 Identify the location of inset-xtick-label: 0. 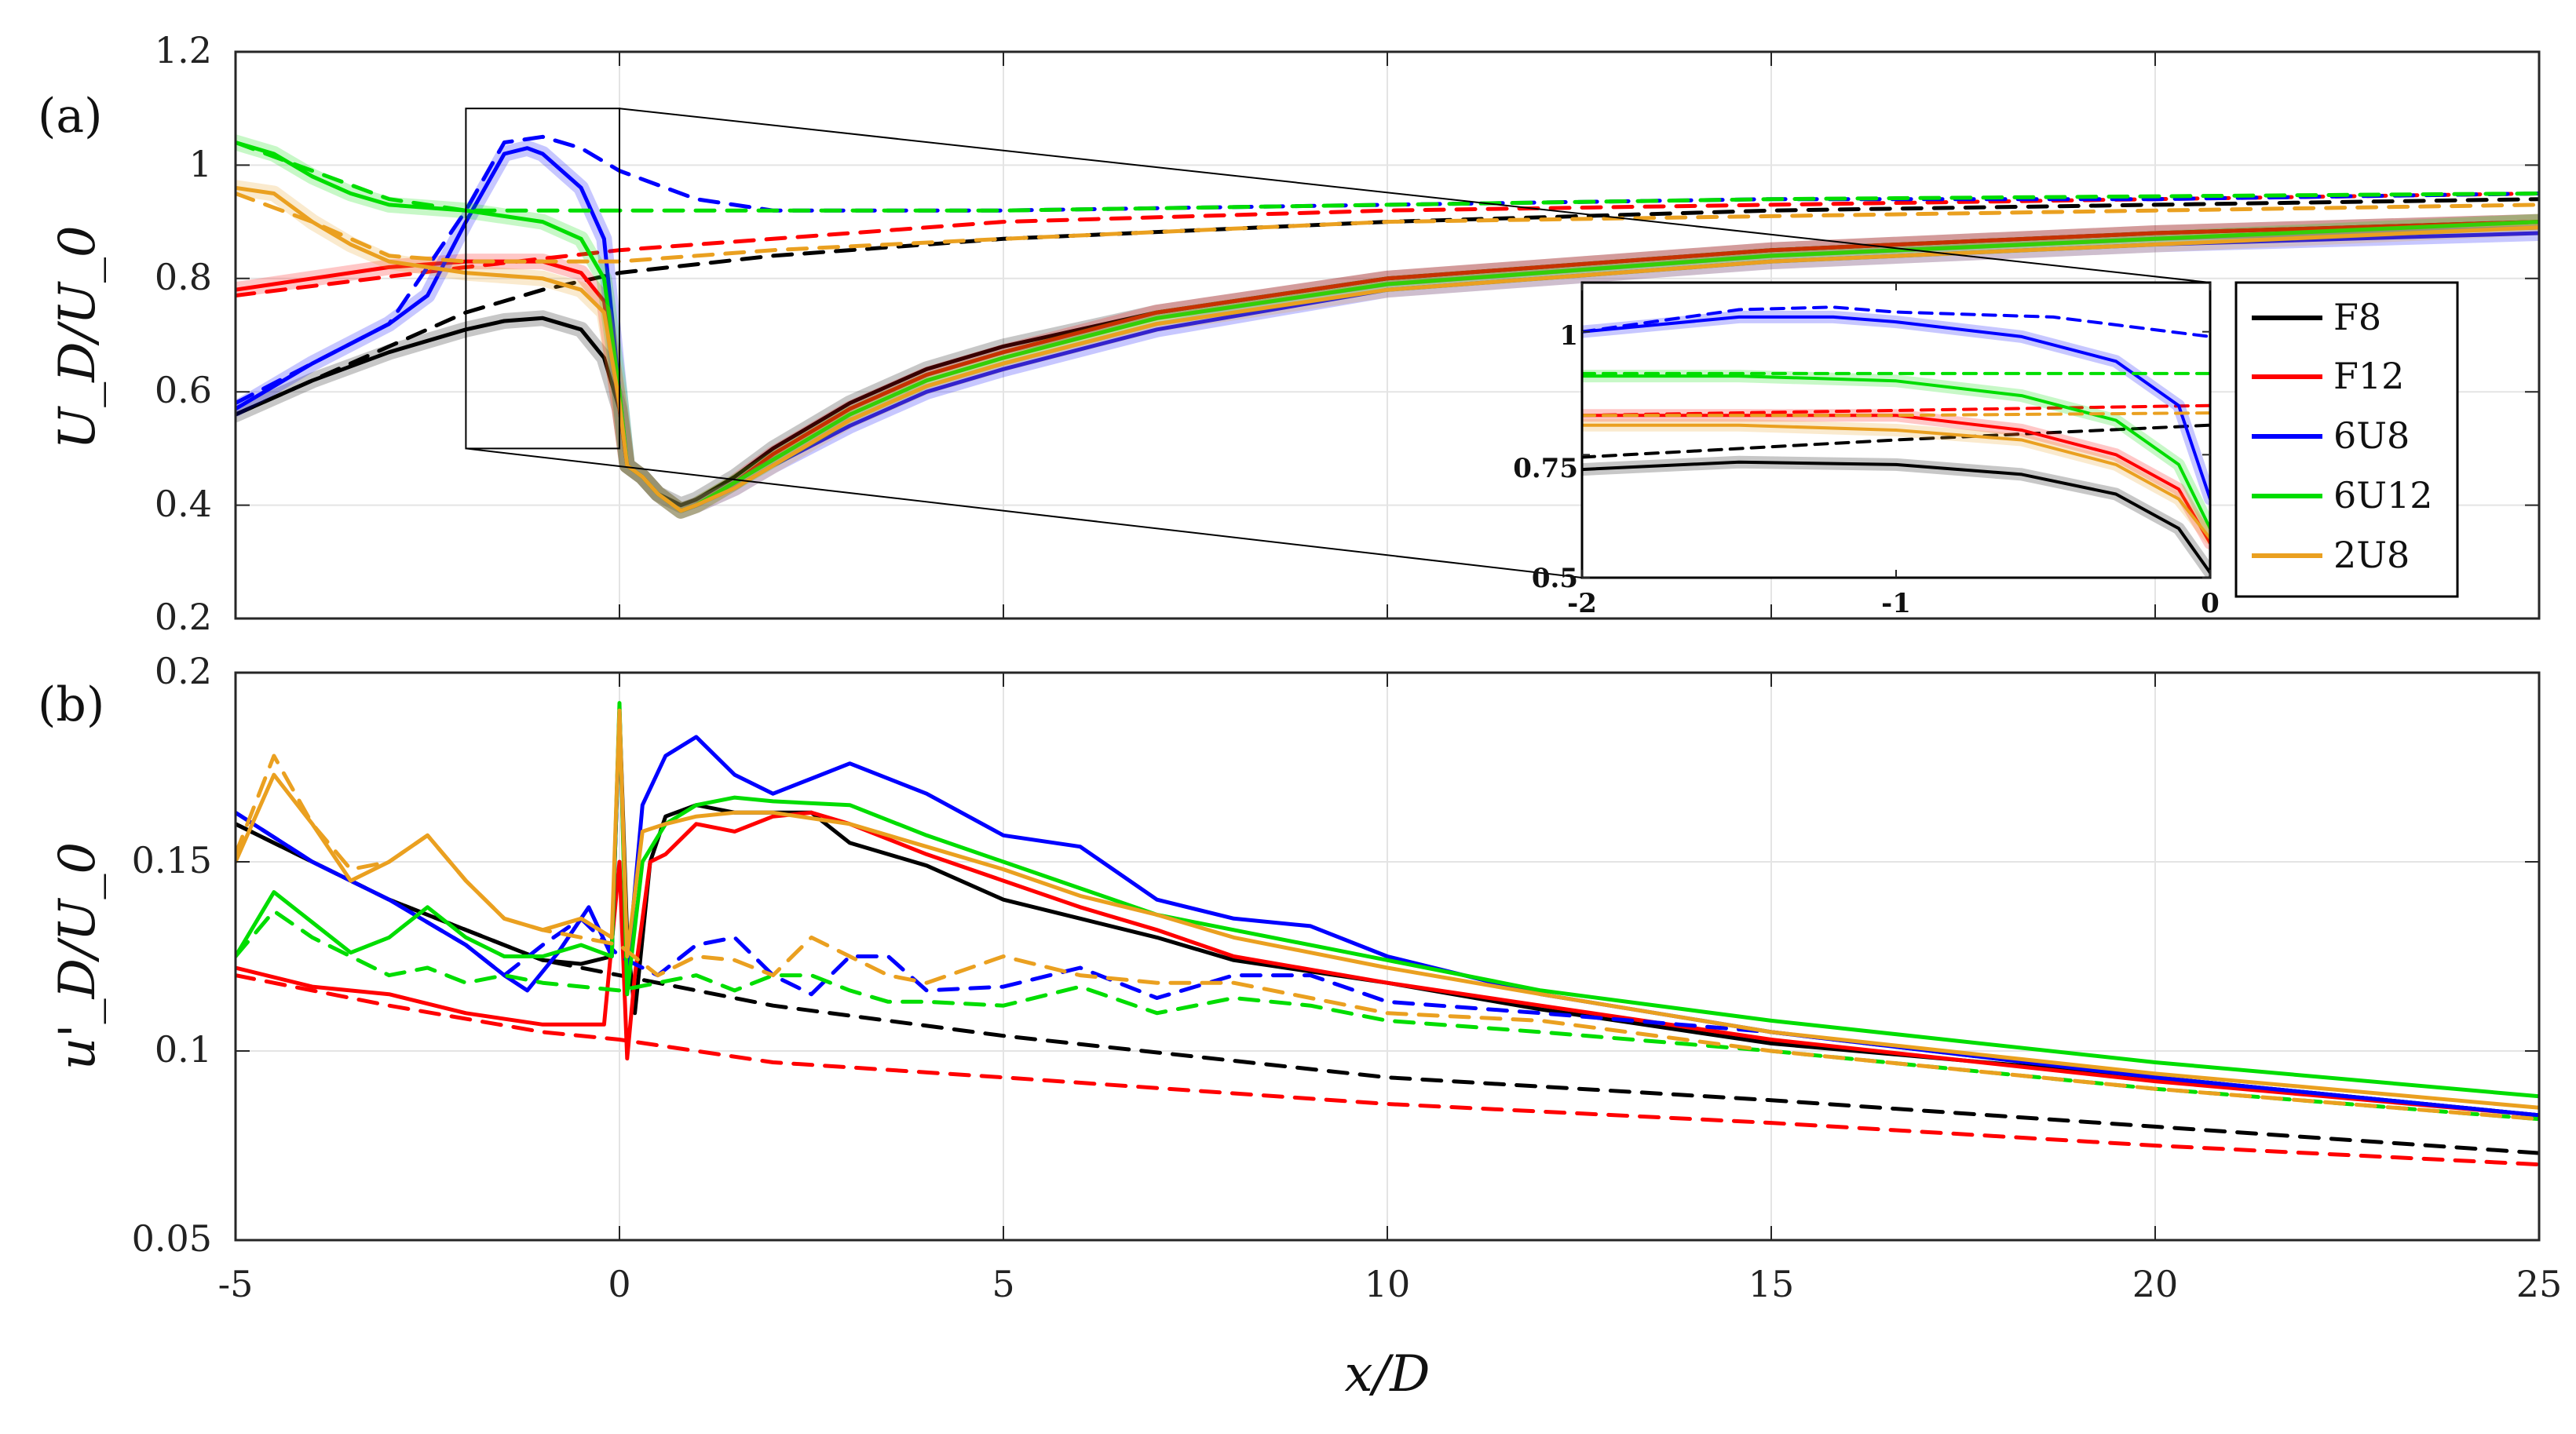
(2210, 603).